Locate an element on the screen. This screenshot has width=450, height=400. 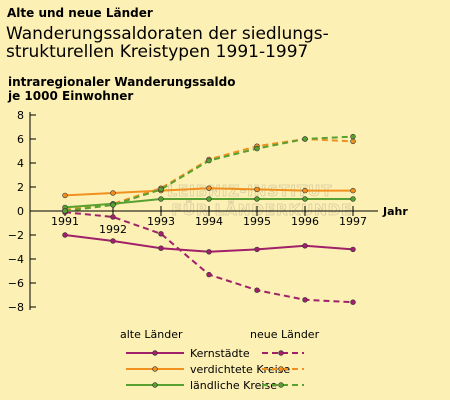
x-tick-label: 1996 is located at coordinates (305, 221).